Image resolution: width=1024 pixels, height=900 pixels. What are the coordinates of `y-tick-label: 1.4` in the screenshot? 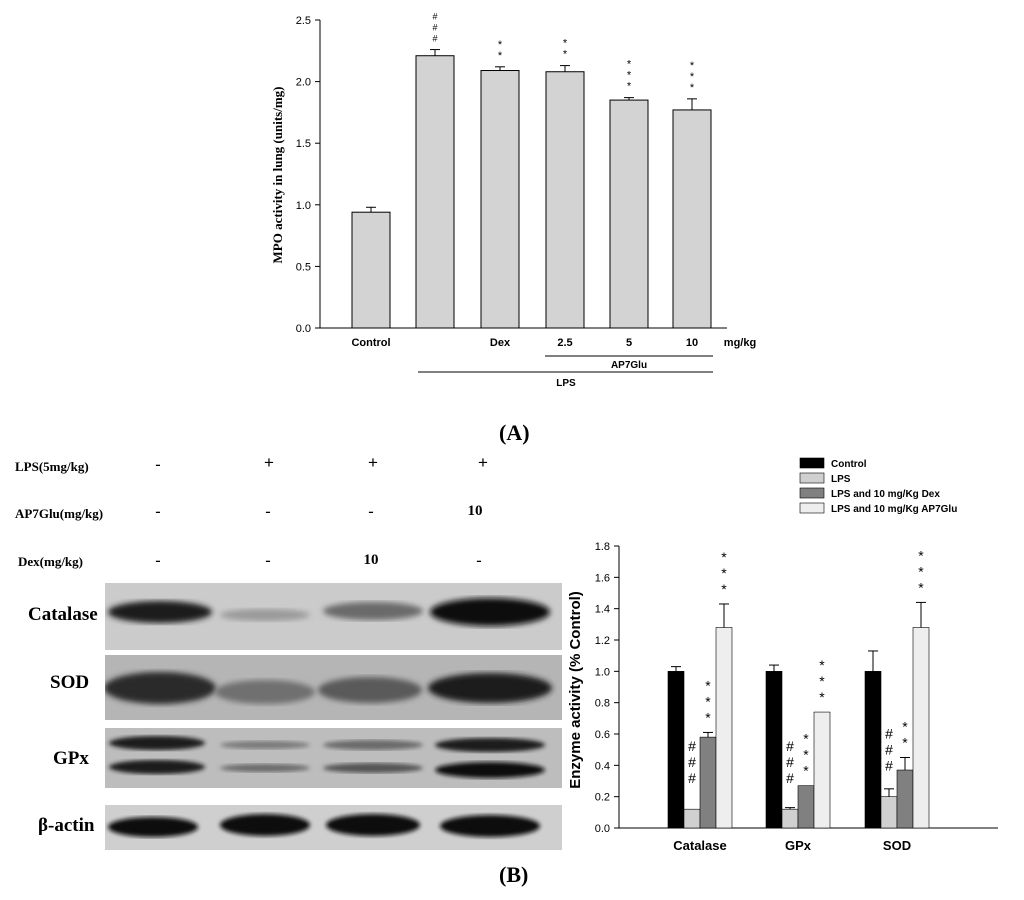 It's located at (602, 610).